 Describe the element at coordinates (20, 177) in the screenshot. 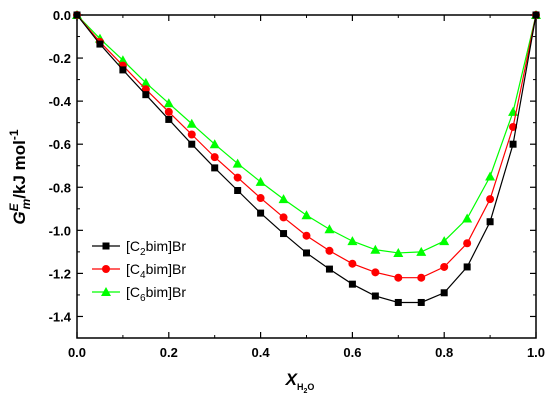

I see `y-axis-title: GEm/kJ mol-1` at that location.